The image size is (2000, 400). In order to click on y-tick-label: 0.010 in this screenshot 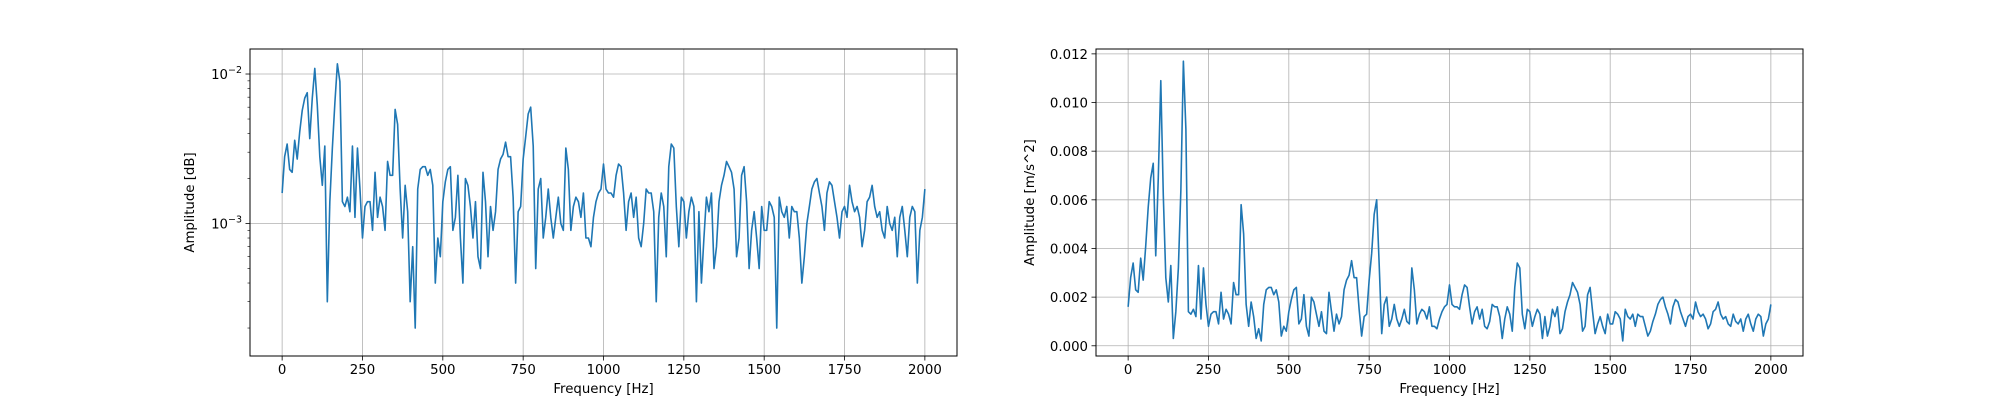, I will do `click(1069, 104)`.